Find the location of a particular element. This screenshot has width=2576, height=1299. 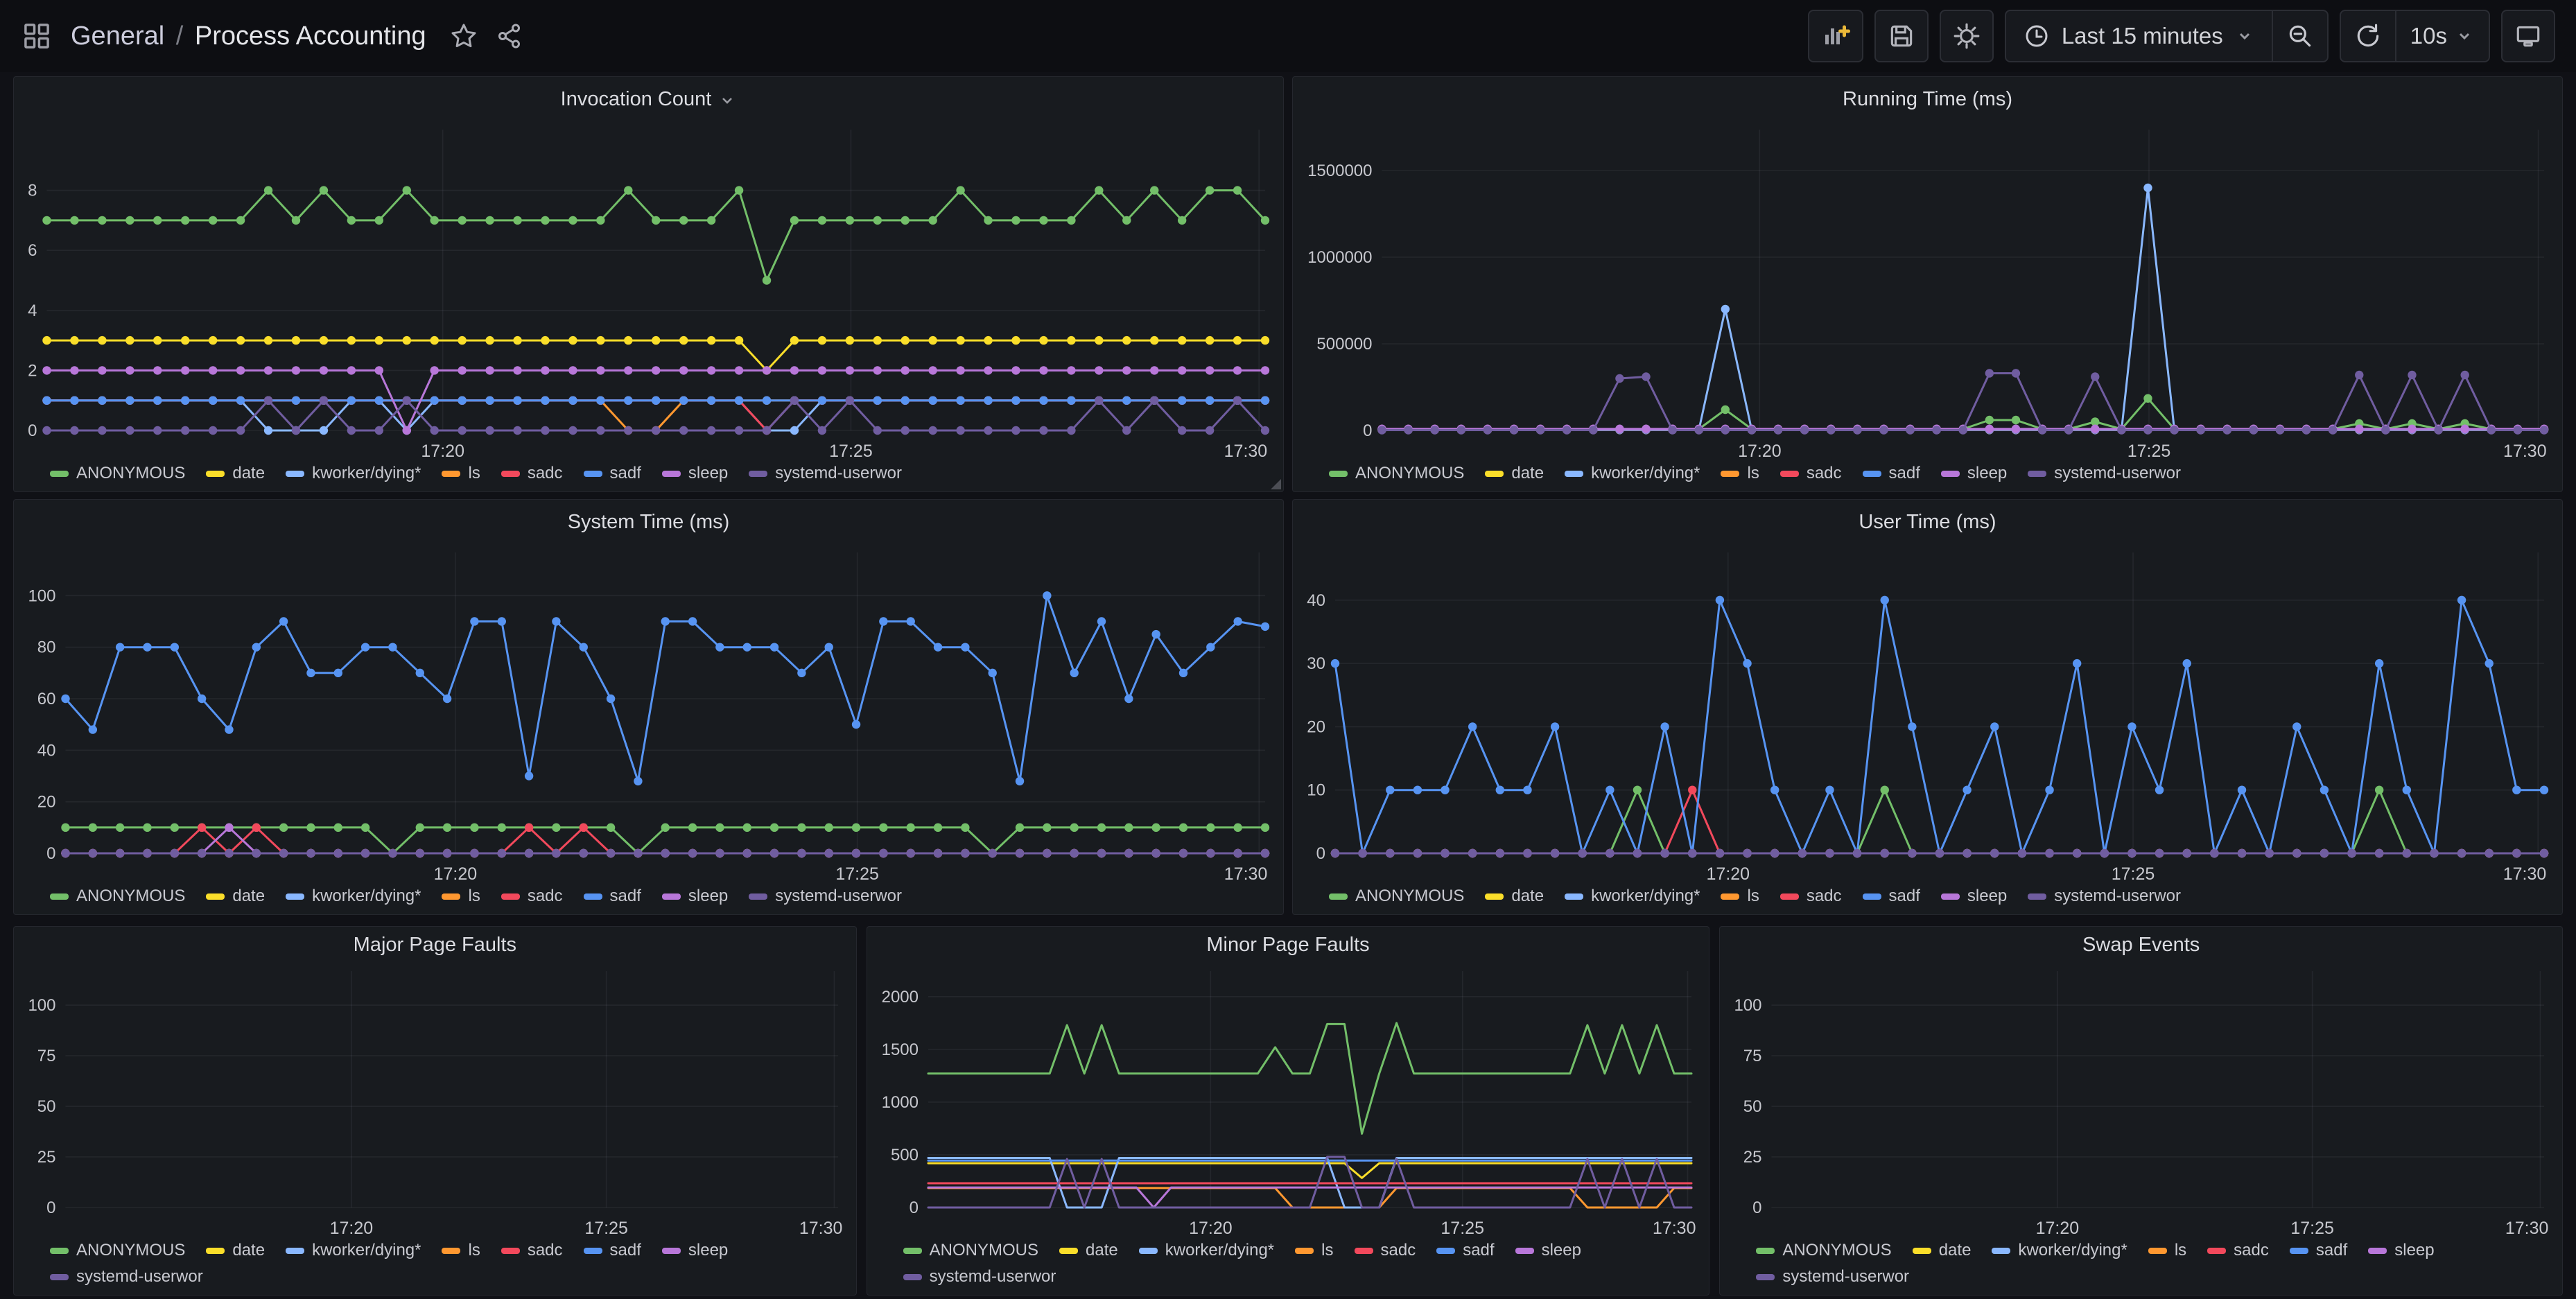

panel-title: User Time (ms) is located at coordinates (1927, 521).